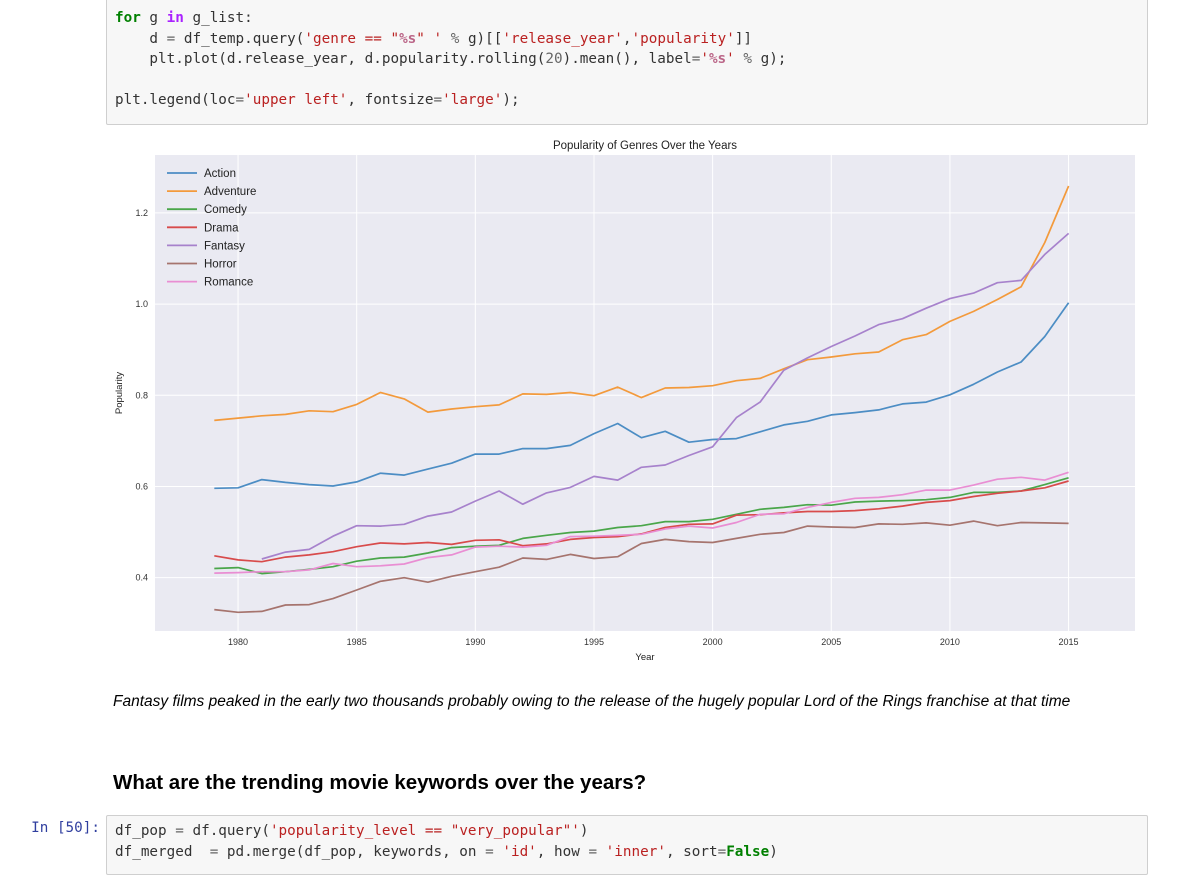  Describe the element at coordinates (230, 192) in the screenshot. I see `legend-label: Adventure` at that location.